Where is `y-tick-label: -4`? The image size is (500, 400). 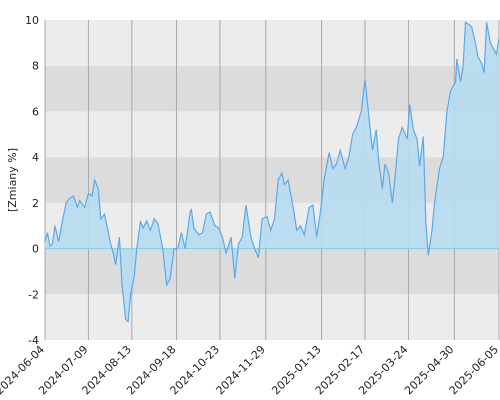 y-tick-label: -4 is located at coordinates (33, 340).